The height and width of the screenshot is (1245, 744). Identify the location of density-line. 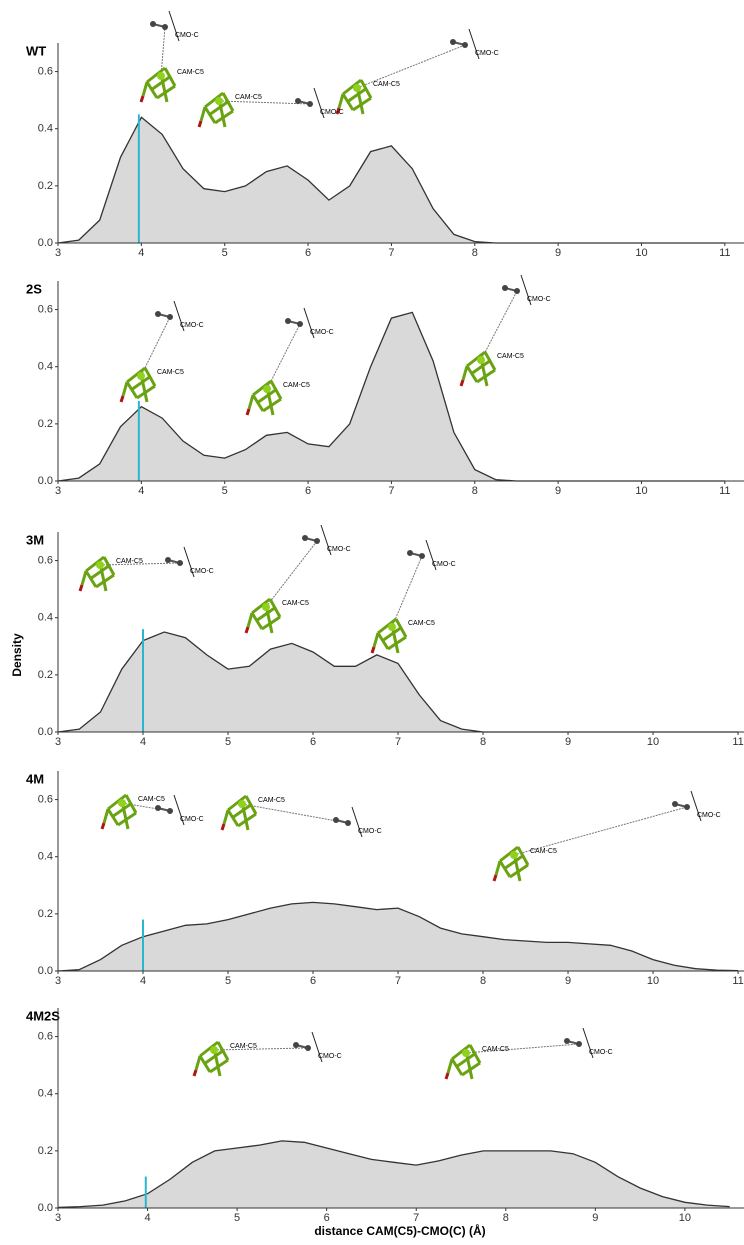
(393, 1174).